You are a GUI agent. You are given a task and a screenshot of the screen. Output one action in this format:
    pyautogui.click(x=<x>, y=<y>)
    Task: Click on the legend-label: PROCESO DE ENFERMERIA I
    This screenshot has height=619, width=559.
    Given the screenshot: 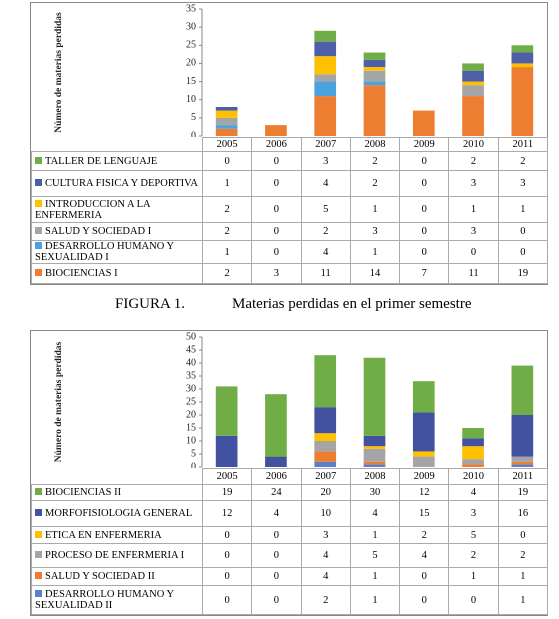 What is the action you would take?
    pyautogui.click(x=115, y=555)
    